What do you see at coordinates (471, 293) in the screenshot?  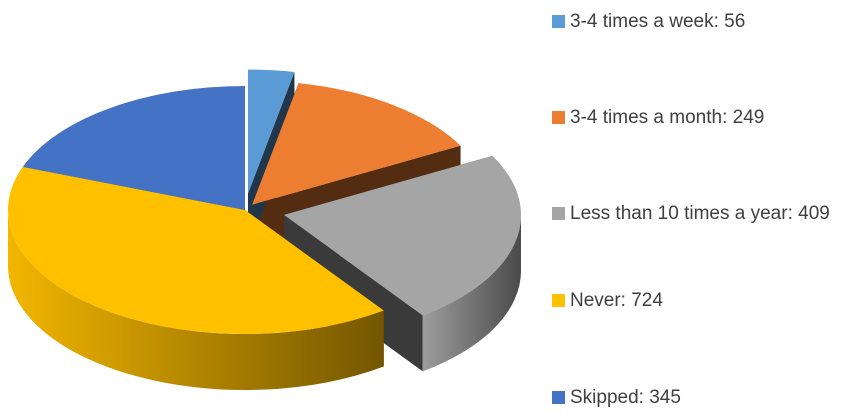 I see `pie-slice-outer-wall` at bounding box center [471, 293].